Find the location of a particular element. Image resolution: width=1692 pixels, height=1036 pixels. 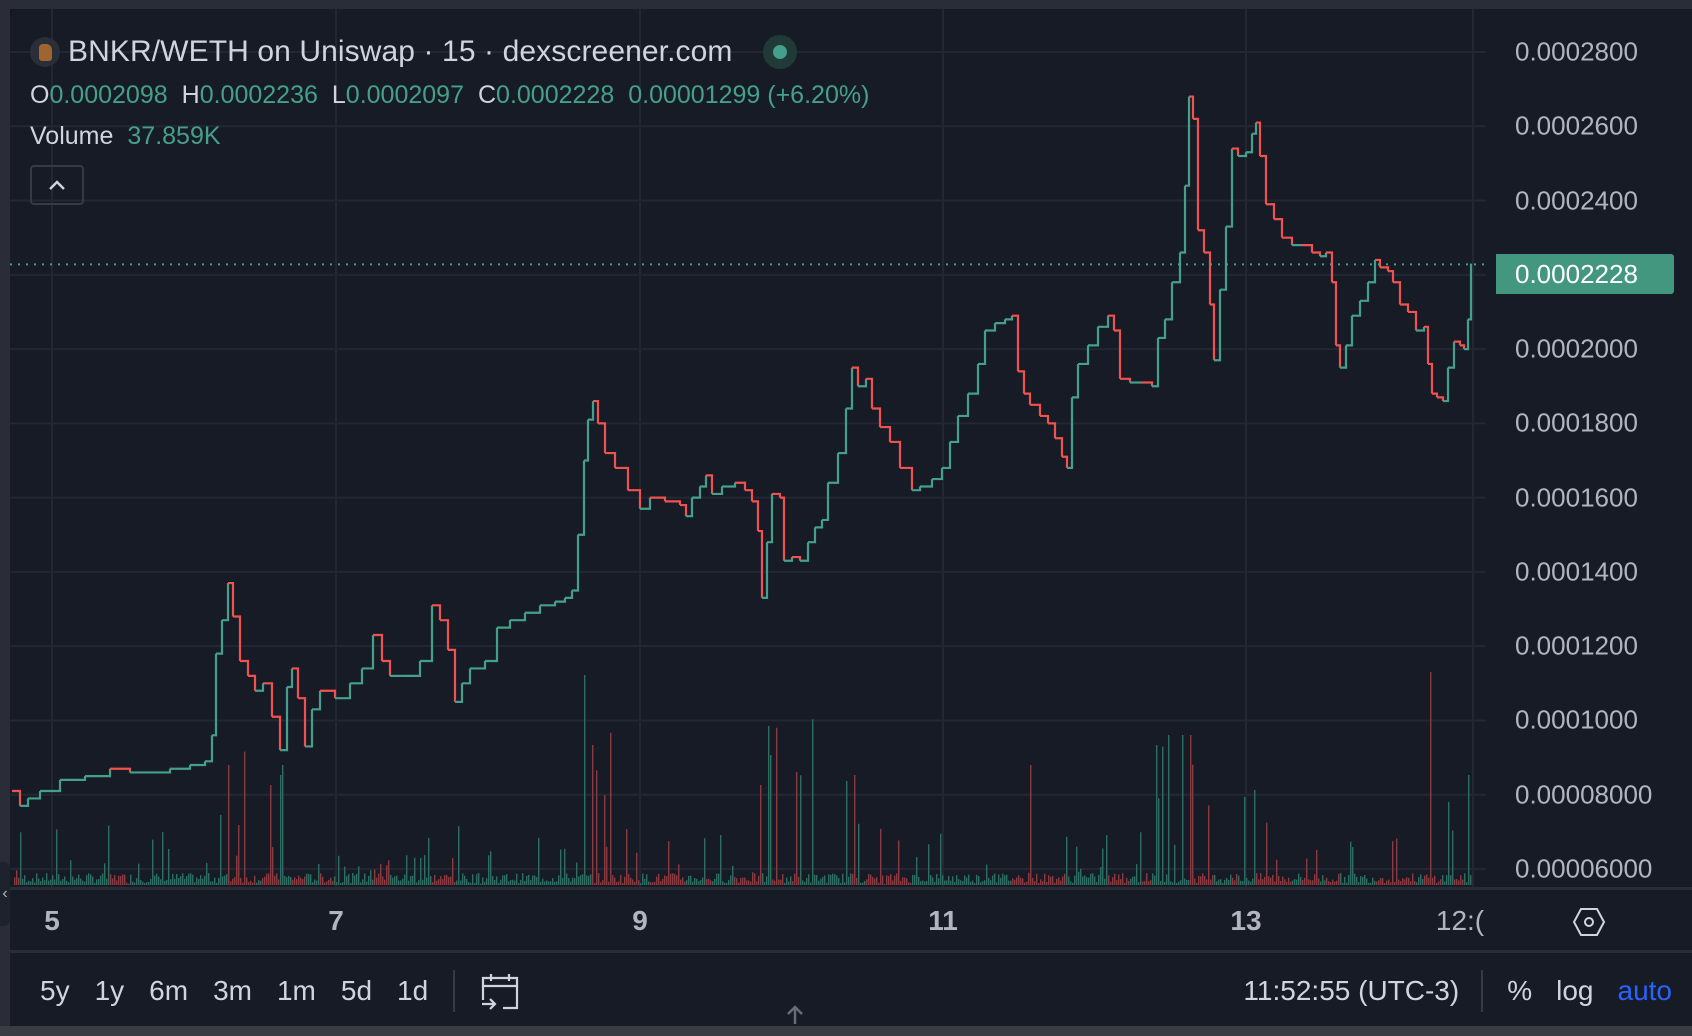

current-price-badge: 0.0002228 is located at coordinates (1585, 274).